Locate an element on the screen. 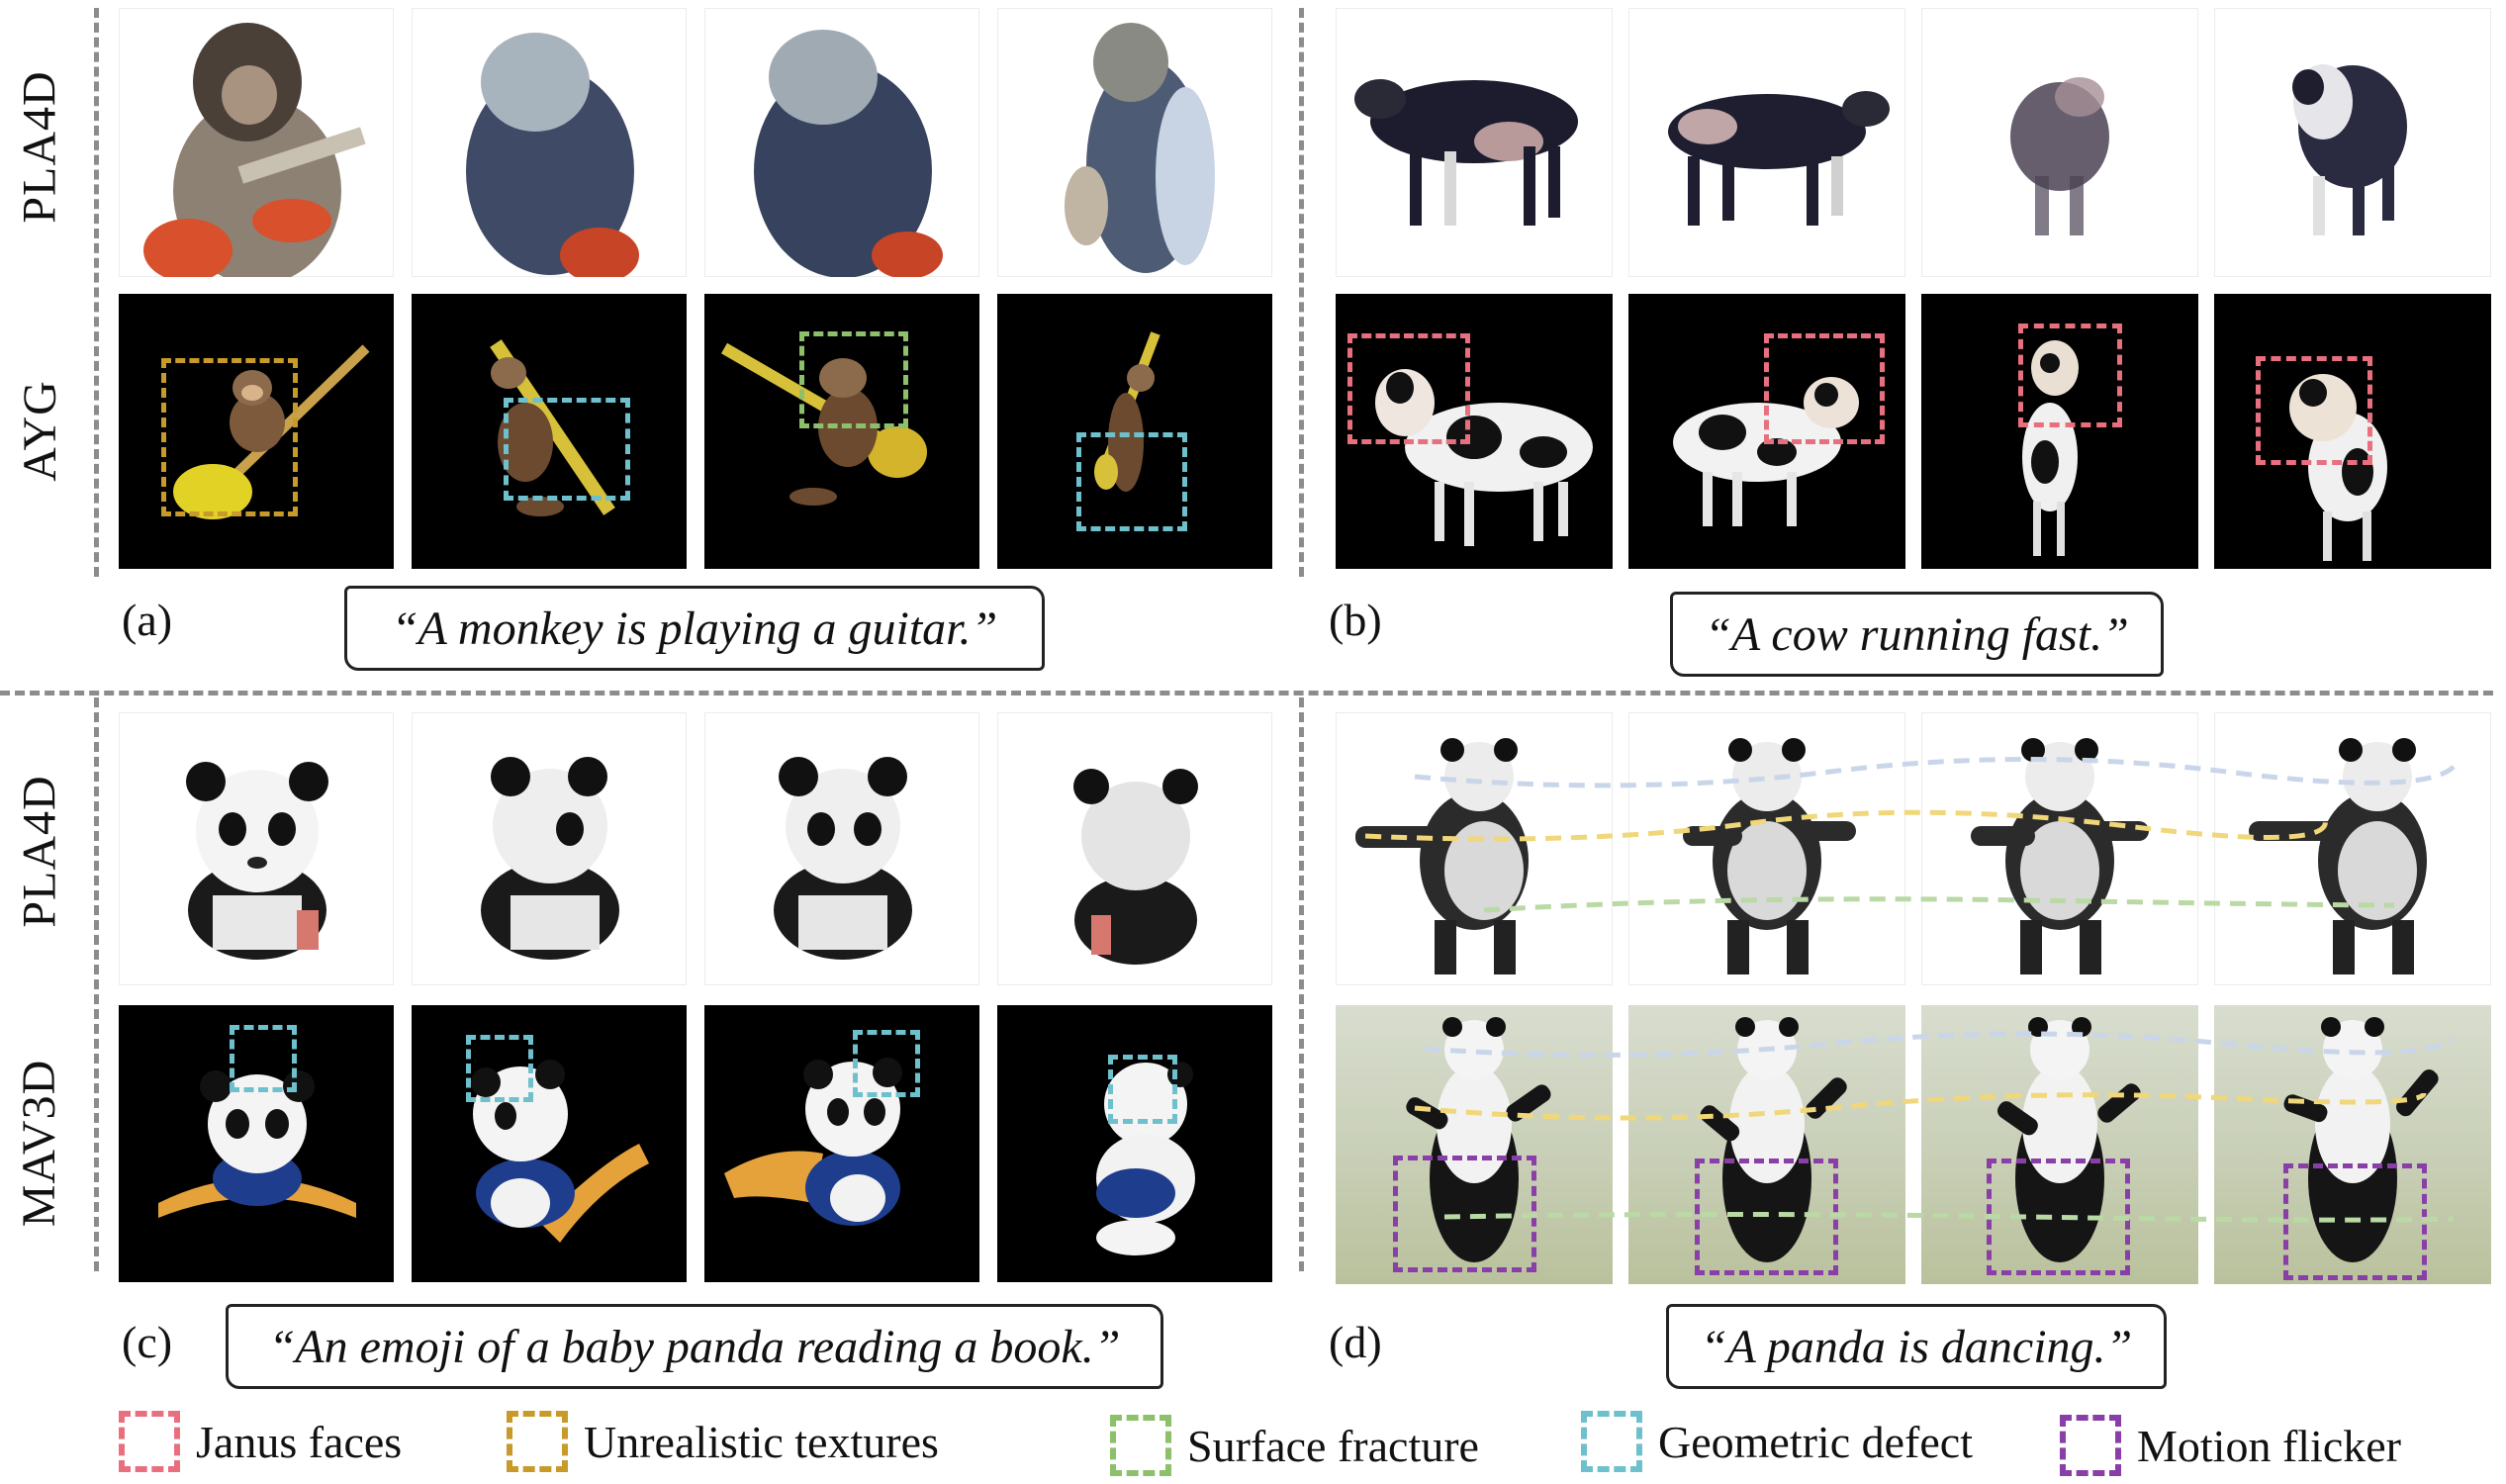 The height and width of the screenshot is (1484, 2506). unrealistic-textures-box is located at coordinates (229, 437).